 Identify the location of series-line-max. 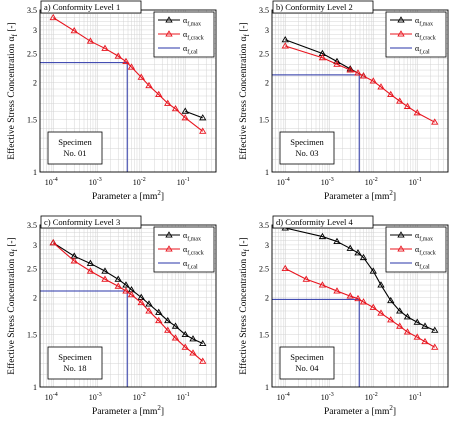
(127, 293).